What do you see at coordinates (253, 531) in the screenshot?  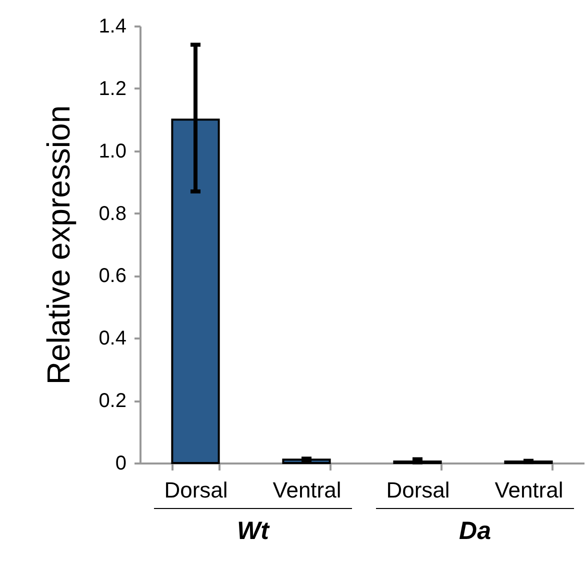 I see `text: Wt` at bounding box center [253, 531].